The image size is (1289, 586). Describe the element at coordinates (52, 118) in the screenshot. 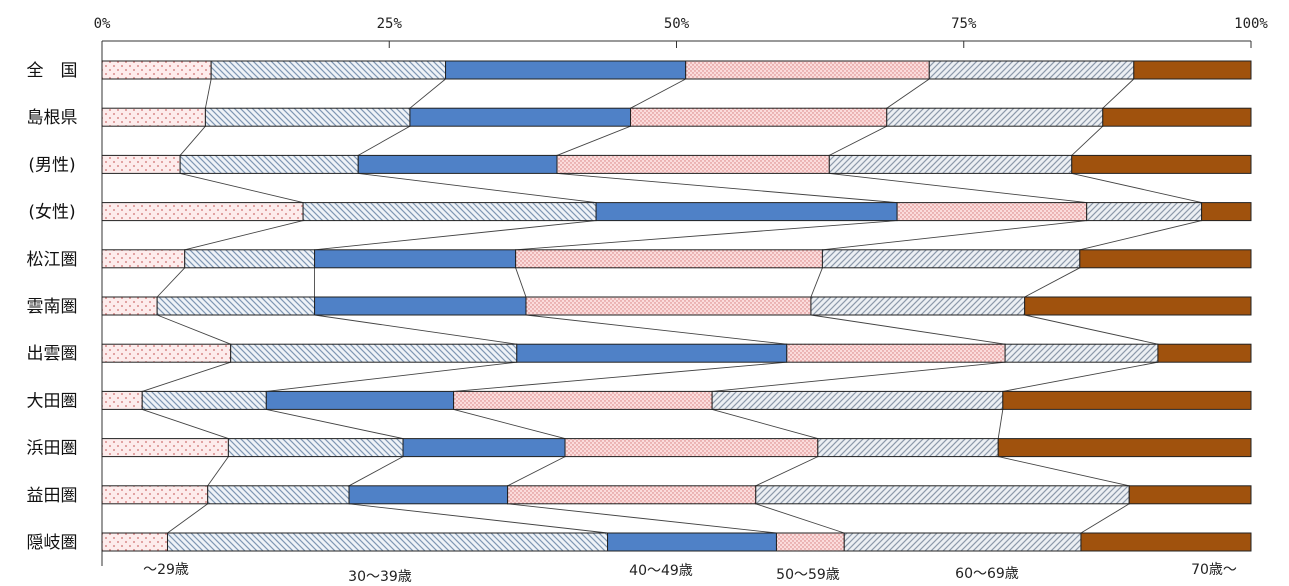

I see `category-label: 島根県` at that location.